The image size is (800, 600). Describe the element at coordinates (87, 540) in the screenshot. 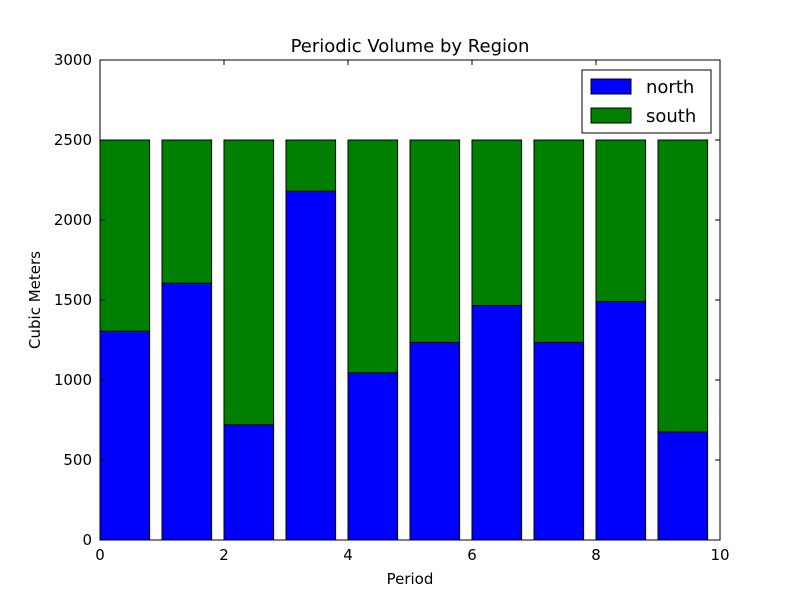

I see `y-tick-label: 0` at that location.